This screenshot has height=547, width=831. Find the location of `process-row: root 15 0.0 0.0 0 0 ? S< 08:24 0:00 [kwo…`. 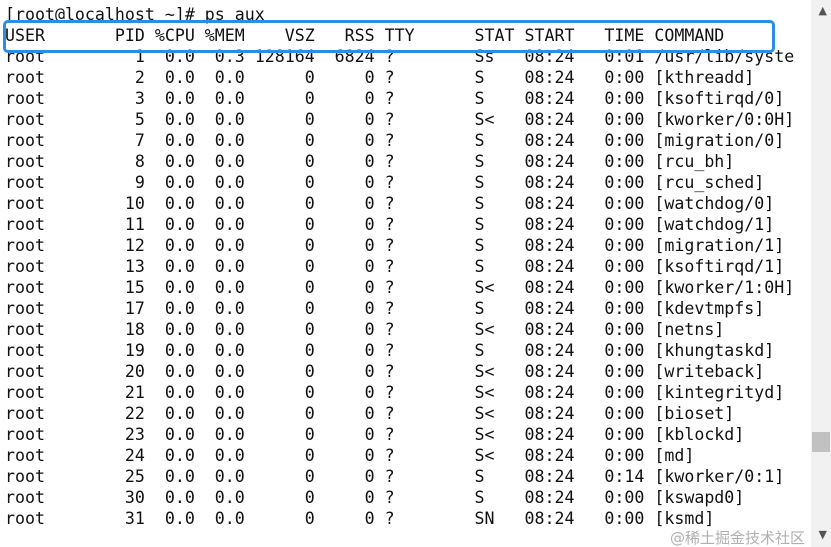

process-row: root 15 0.0 0.0 0 0 ? S< 08:24 0:00 [kwo… is located at coordinates (400, 287).